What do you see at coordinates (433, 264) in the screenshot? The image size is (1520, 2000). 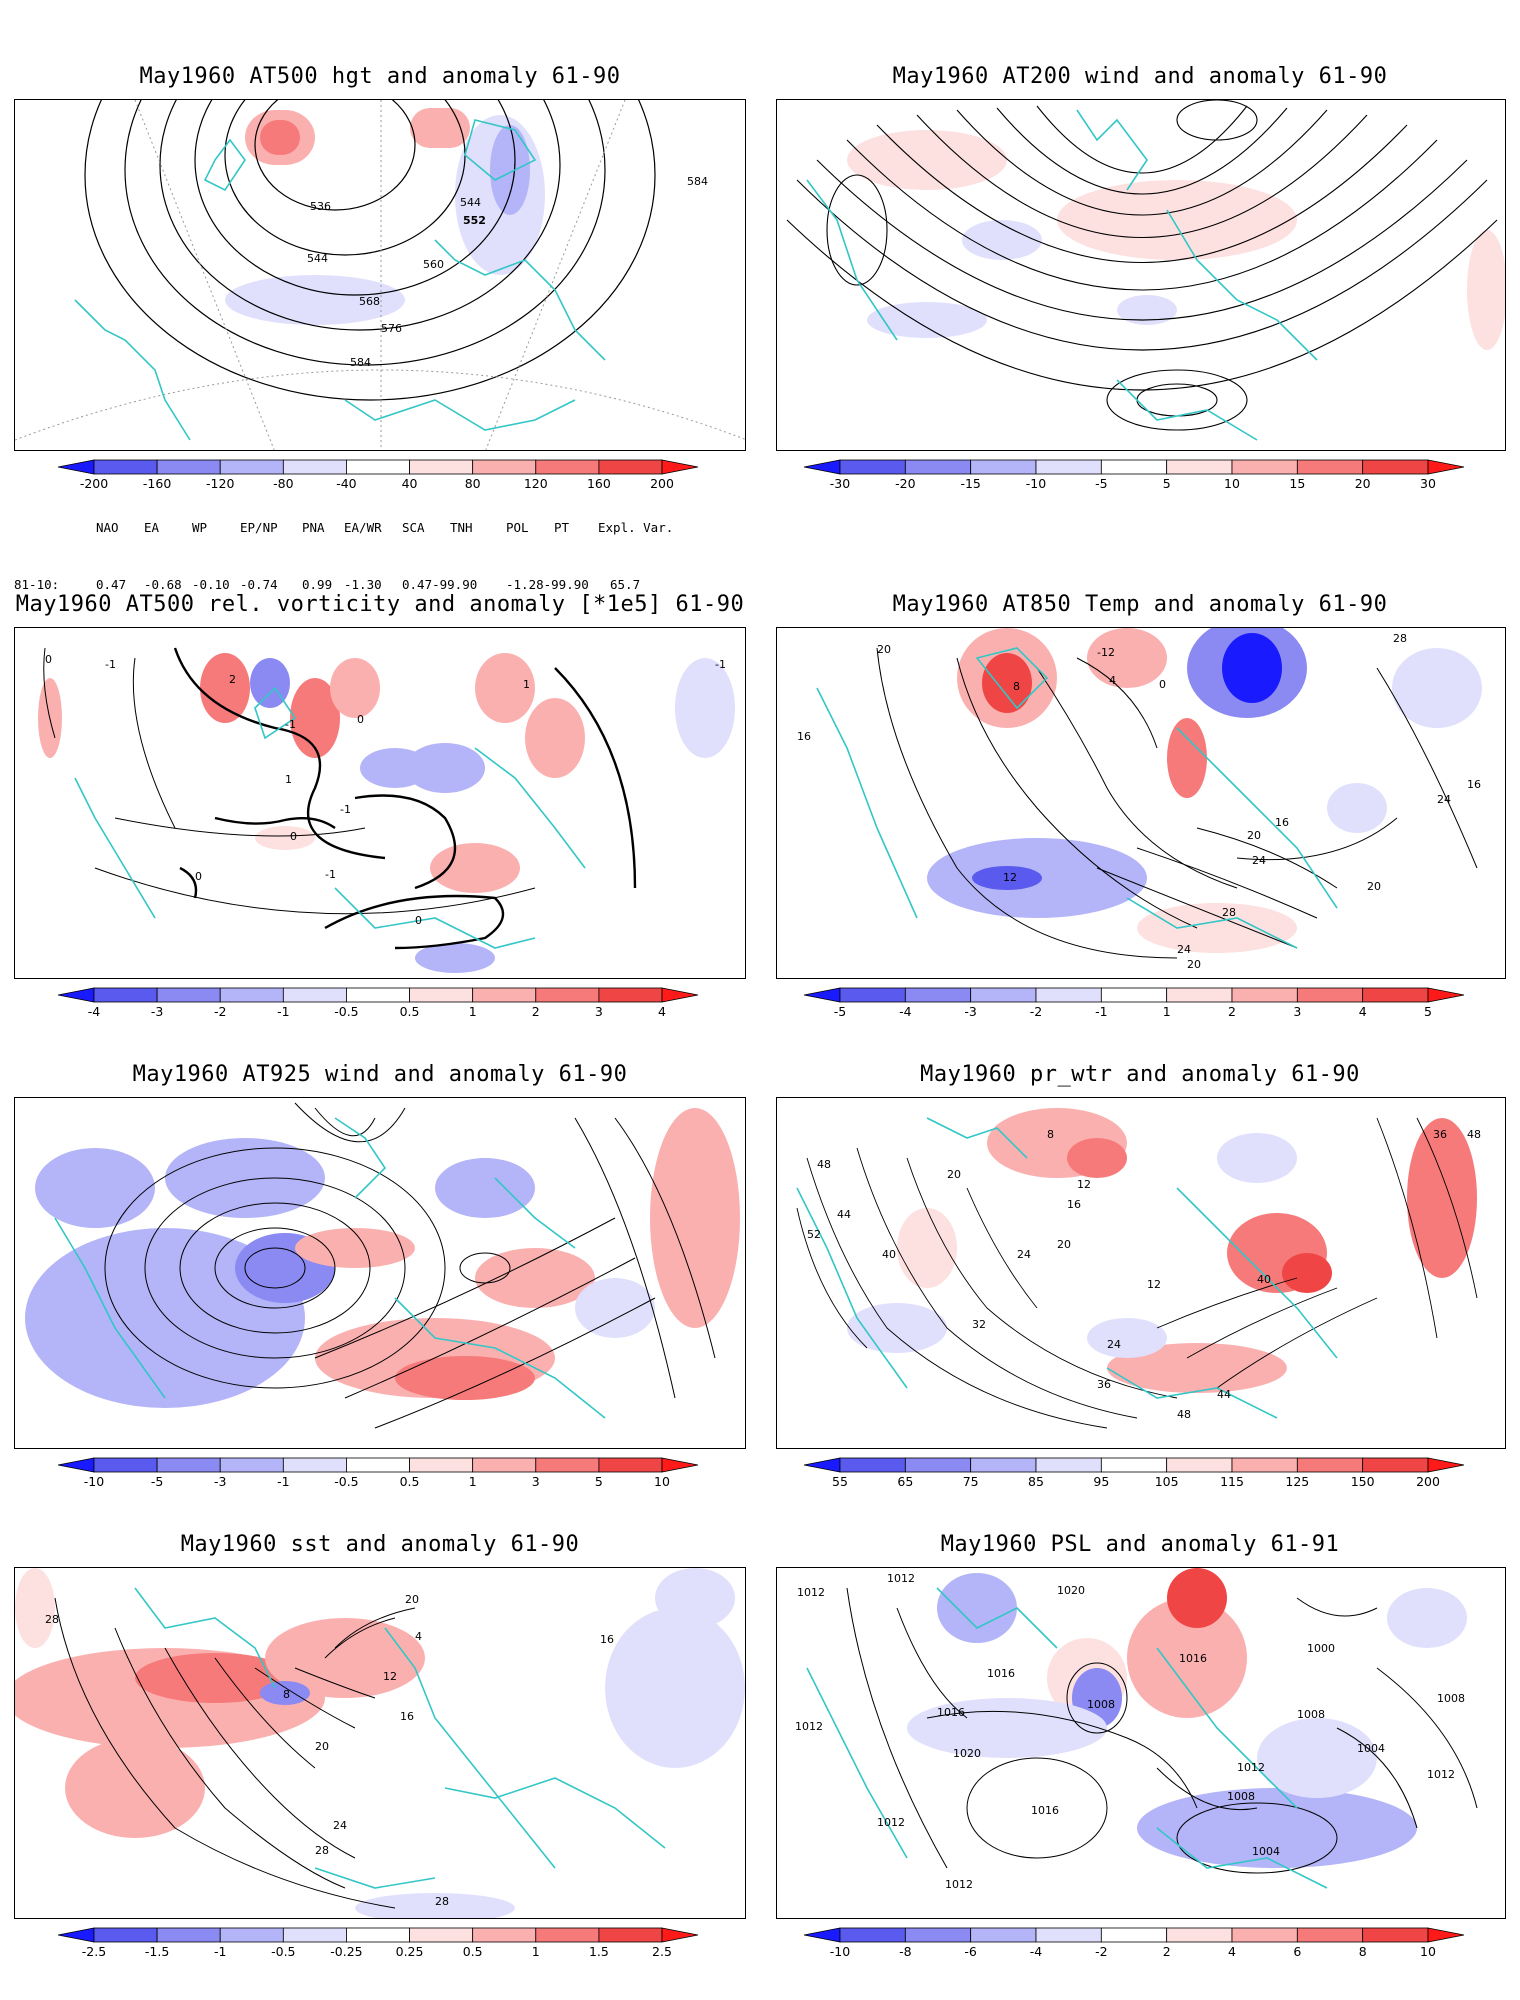 I see `contour-label: 560` at bounding box center [433, 264].